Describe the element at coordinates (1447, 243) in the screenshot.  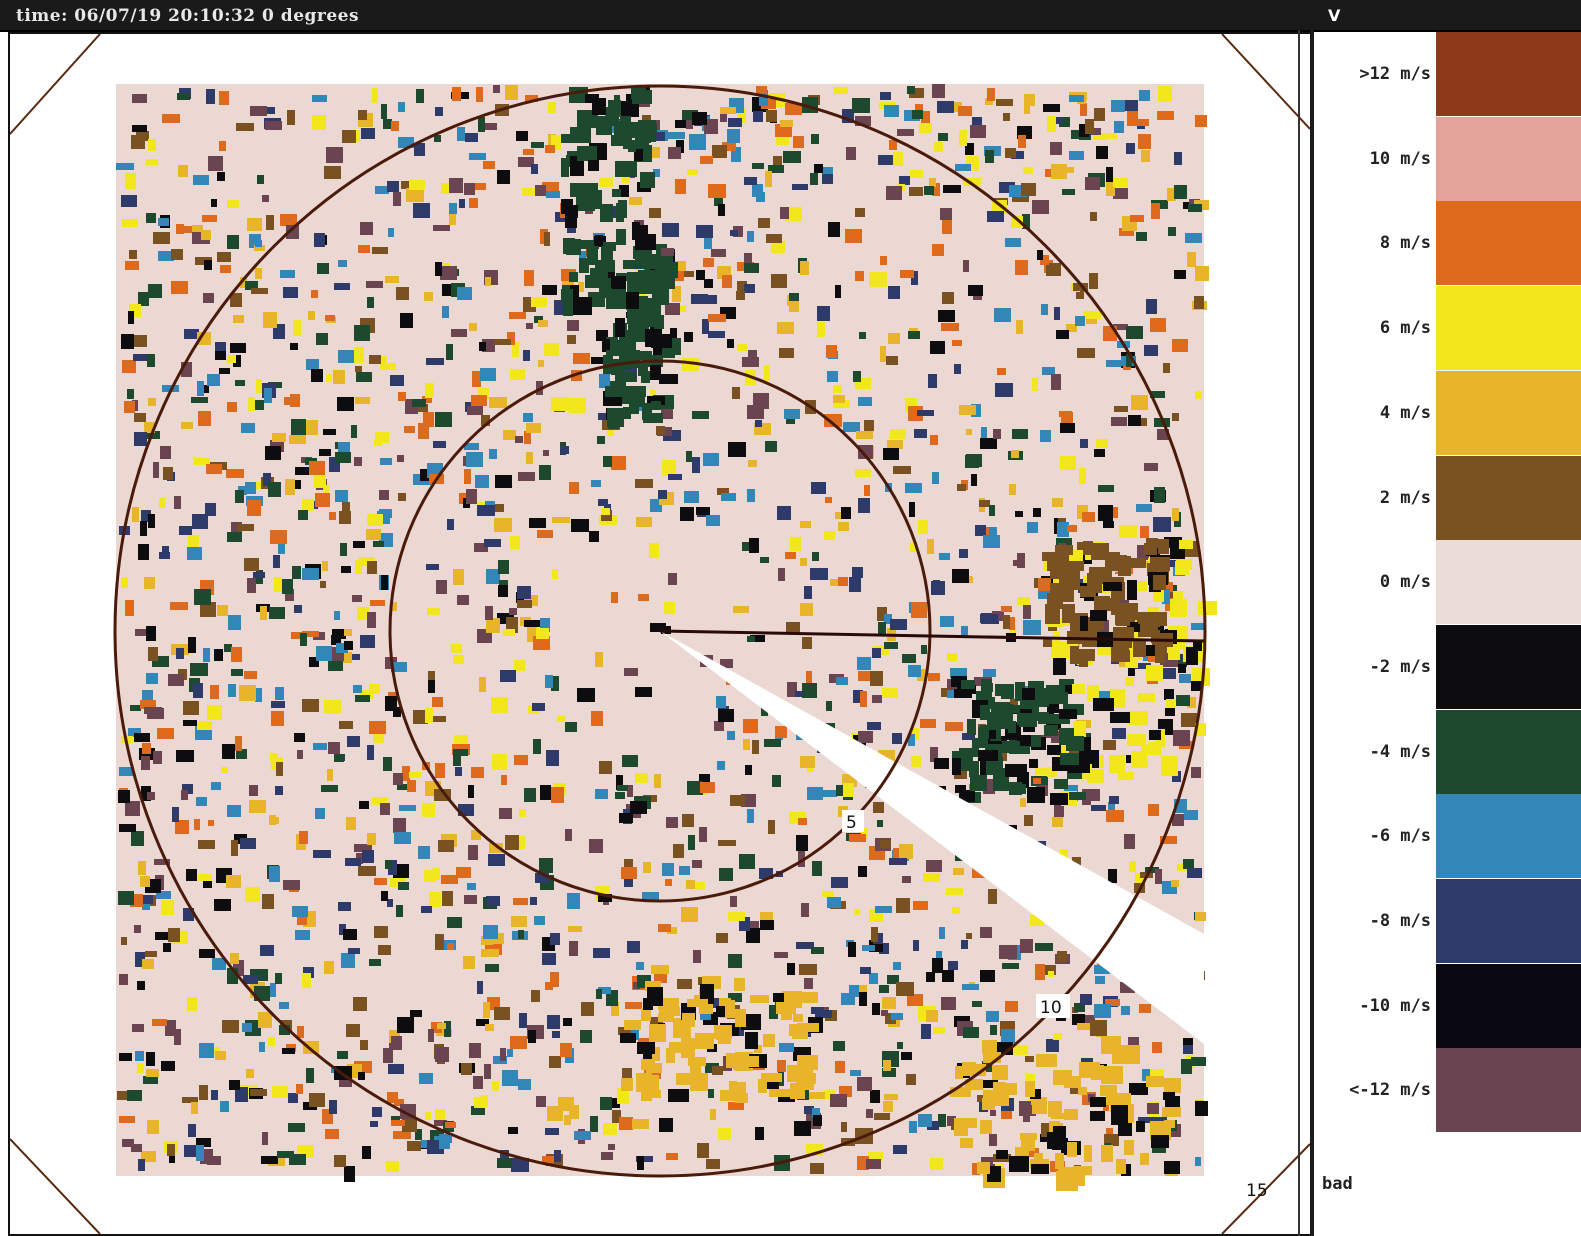
I see `legend-row: 8 m/s` at that location.